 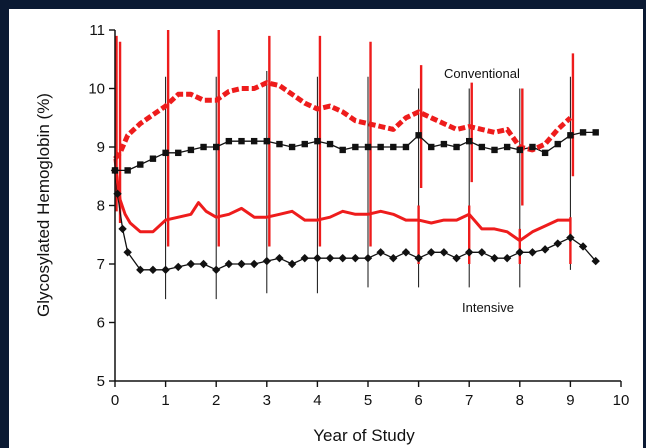 What do you see at coordinates (368, 400) in the screenshot?
I see `x-tick-label: 5` at bounding box center [368, 400].